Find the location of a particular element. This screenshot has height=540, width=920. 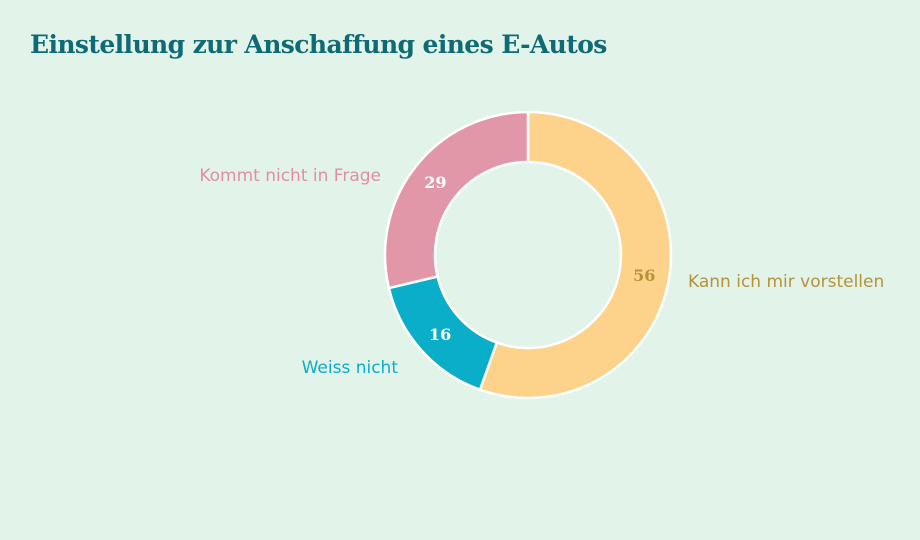

value-label-kommt-nicht-in-frage: 29 is located at coordinates (435, 182).